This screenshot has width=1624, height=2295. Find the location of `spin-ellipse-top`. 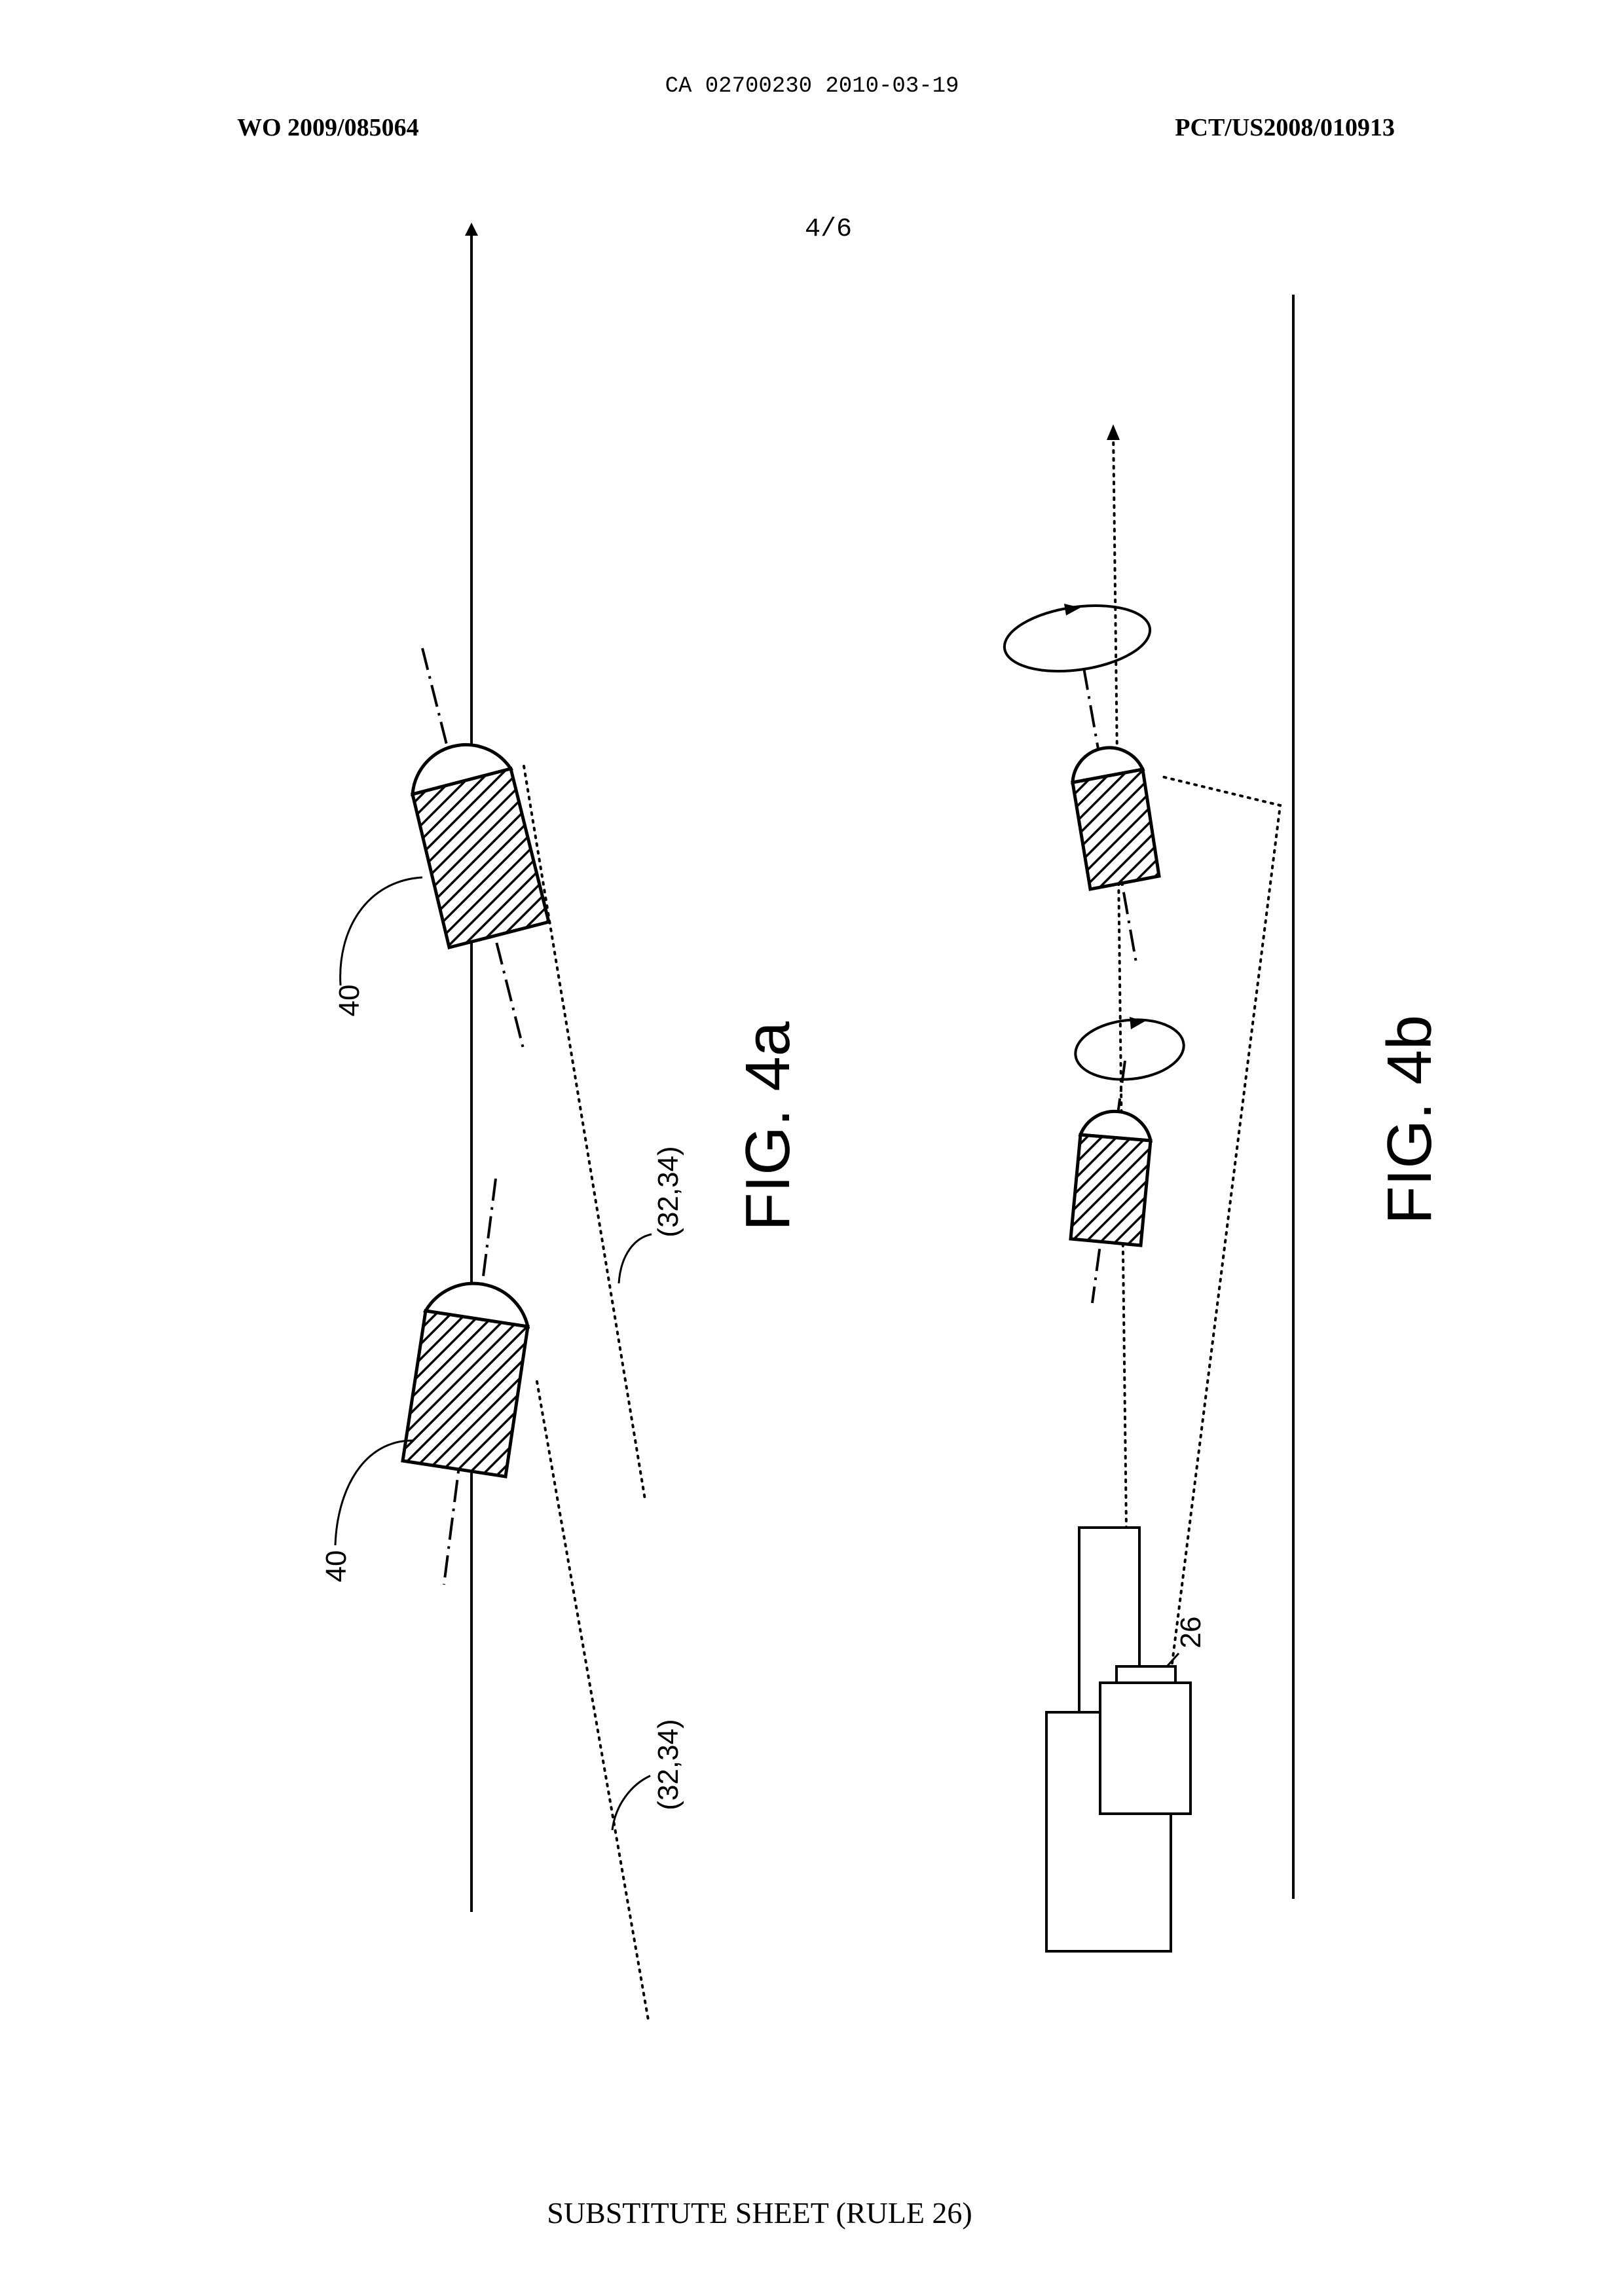

spin-ellipse-top is located at coordinates (1077, 638).